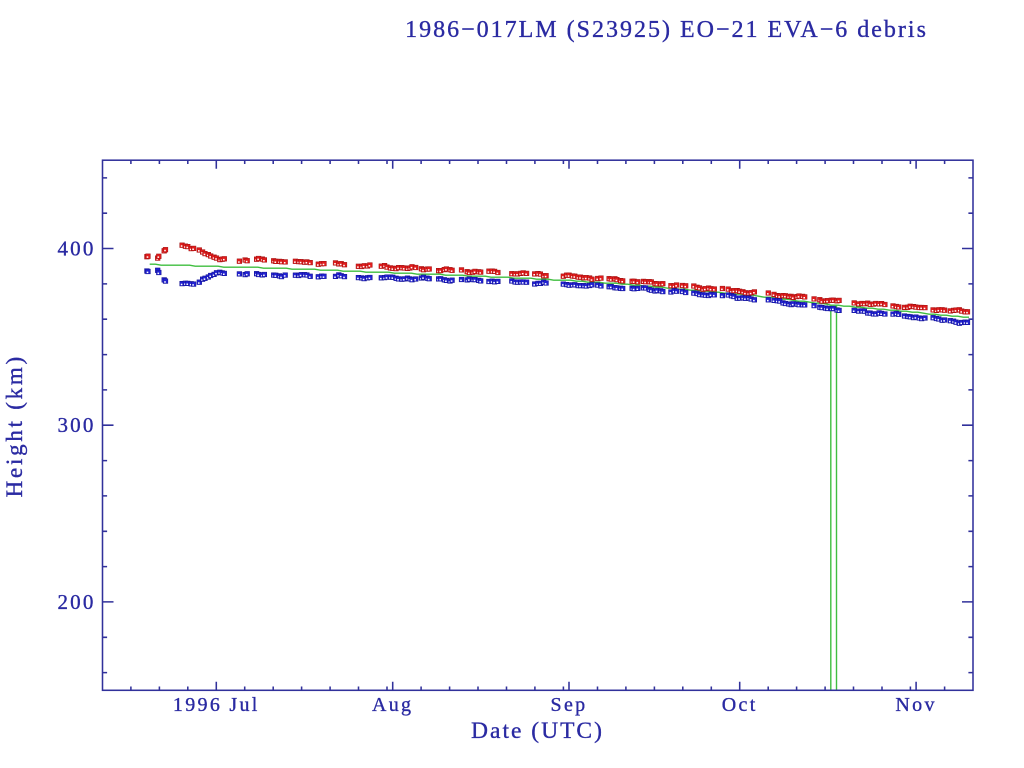 This screenshot has width=1024, height=768. Describe the element at coordinates (666, 30) in the screenshot. I see `svg-text:1986−017LM (S23925) EO−21 EVA−: 1986−017LM (S23925) EO−21 EVA−6 debris` at that location.